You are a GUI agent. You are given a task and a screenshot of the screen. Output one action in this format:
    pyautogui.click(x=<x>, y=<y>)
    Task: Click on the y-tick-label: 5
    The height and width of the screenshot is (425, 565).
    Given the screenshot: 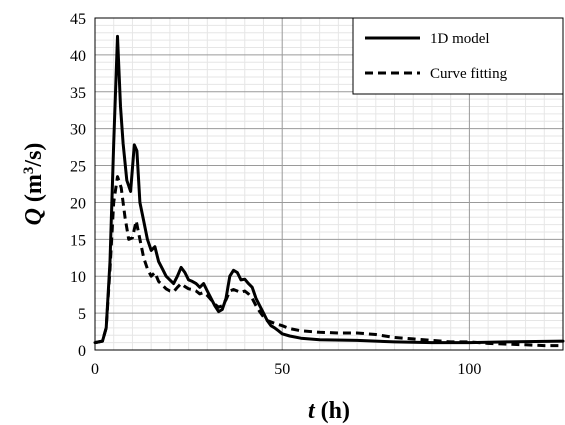 What is the action you would take?
    pyautogui.click(x=82, y=314)
    